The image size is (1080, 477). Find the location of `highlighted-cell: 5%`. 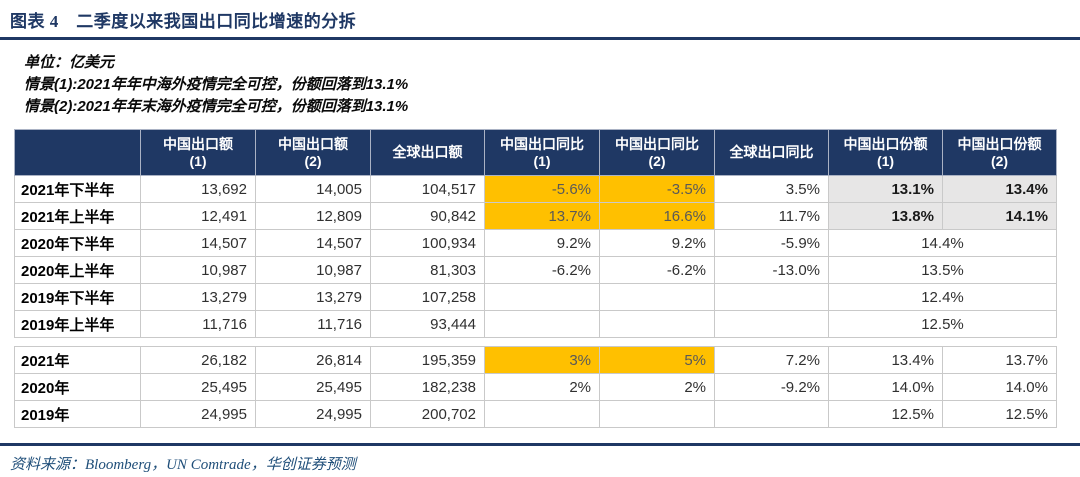

highlighted-cell: 5% is located at coordinates (657, 360).